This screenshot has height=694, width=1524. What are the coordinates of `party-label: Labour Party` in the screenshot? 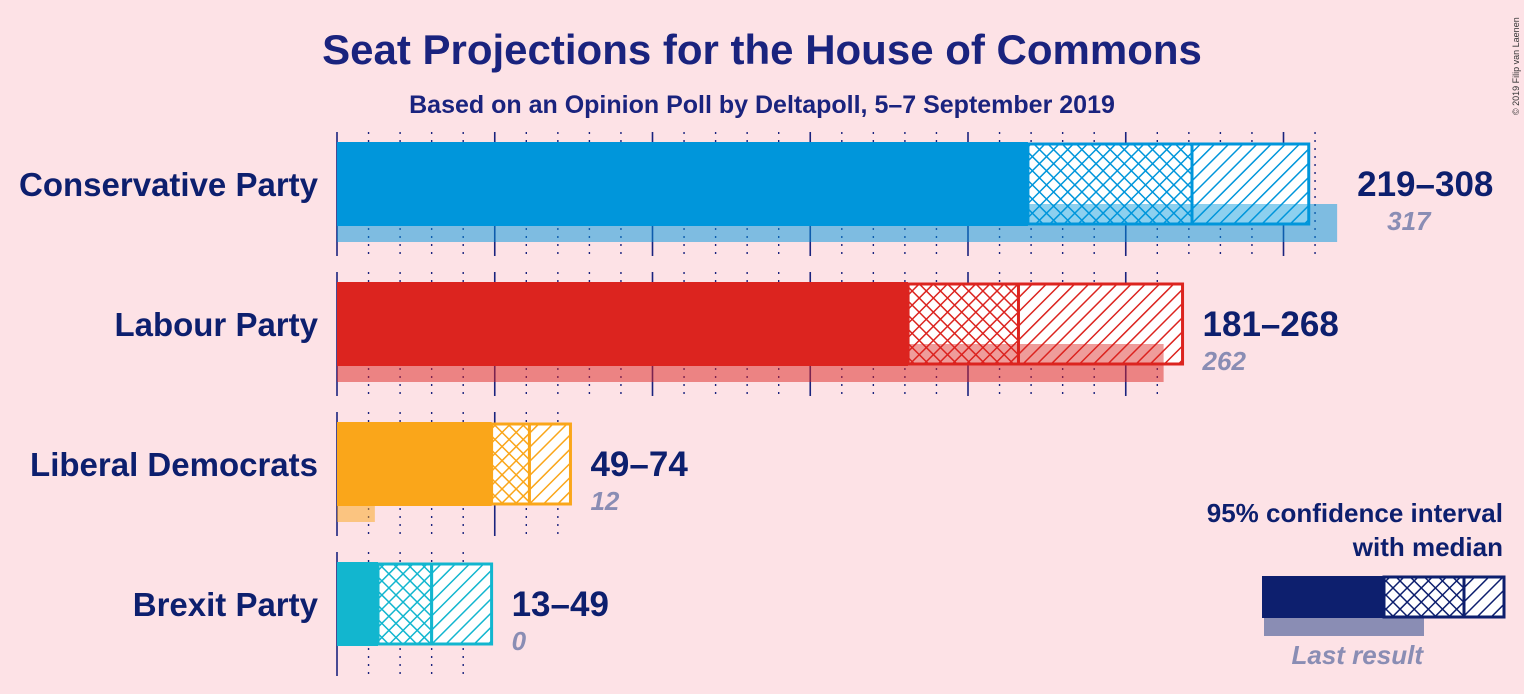 It's located at (216, 324).